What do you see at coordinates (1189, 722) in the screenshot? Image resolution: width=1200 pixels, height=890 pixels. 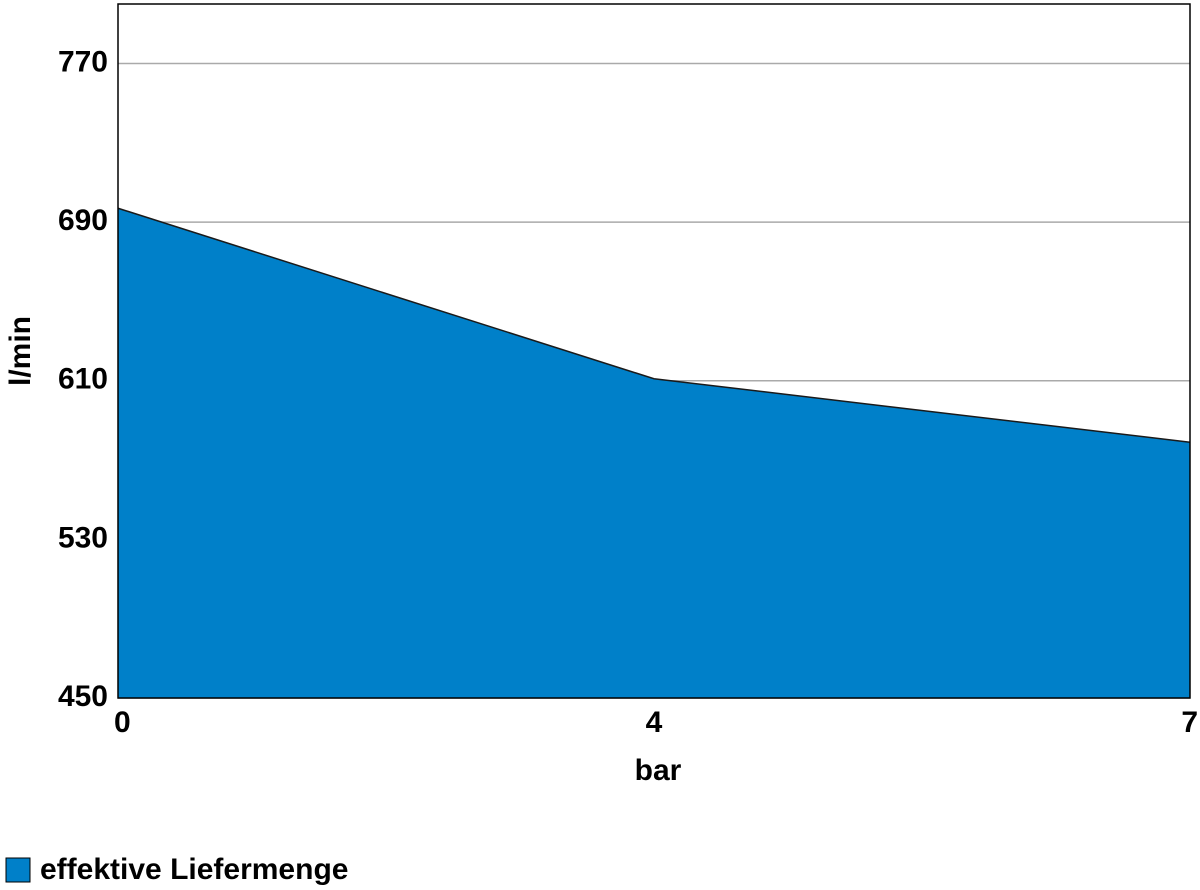 I see `x-tick-label: 7` at bounding box center [1189, 722].